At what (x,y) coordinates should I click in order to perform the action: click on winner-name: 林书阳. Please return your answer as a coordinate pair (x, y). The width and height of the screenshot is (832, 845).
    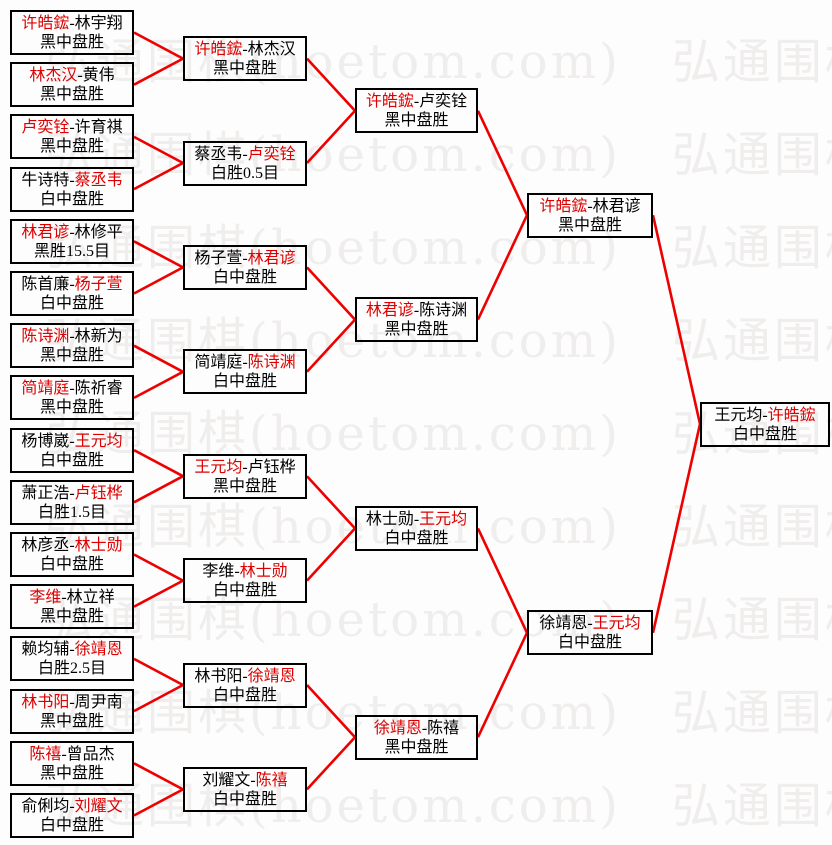
    Looking at the image, I should click on (45, 702).